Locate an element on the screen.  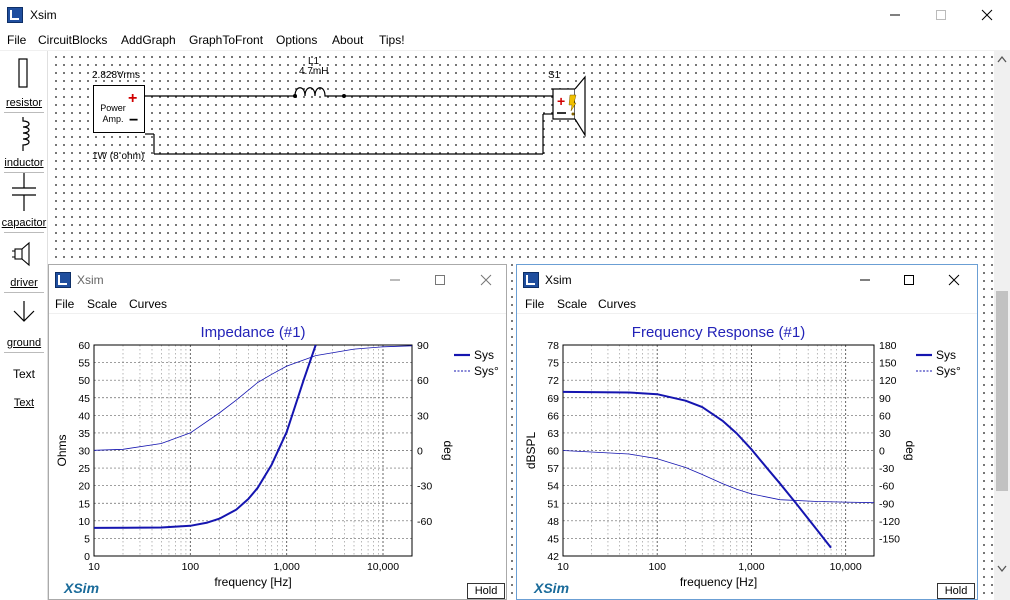
inductor-l1-symbol is located at coordinates (319, 92).